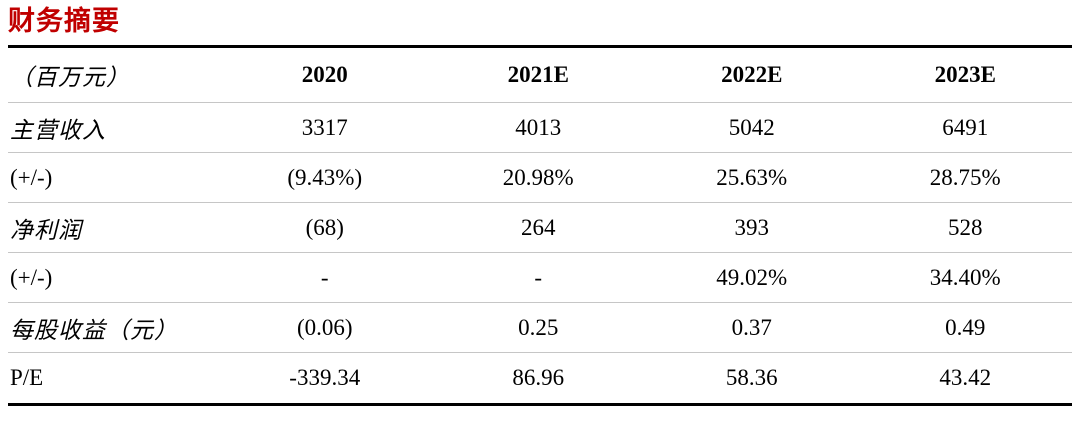  What do you see at coordinates (965, 277) in the screenshot?
I see `cell-value: 34.40%` at bounding box center [965, 277].